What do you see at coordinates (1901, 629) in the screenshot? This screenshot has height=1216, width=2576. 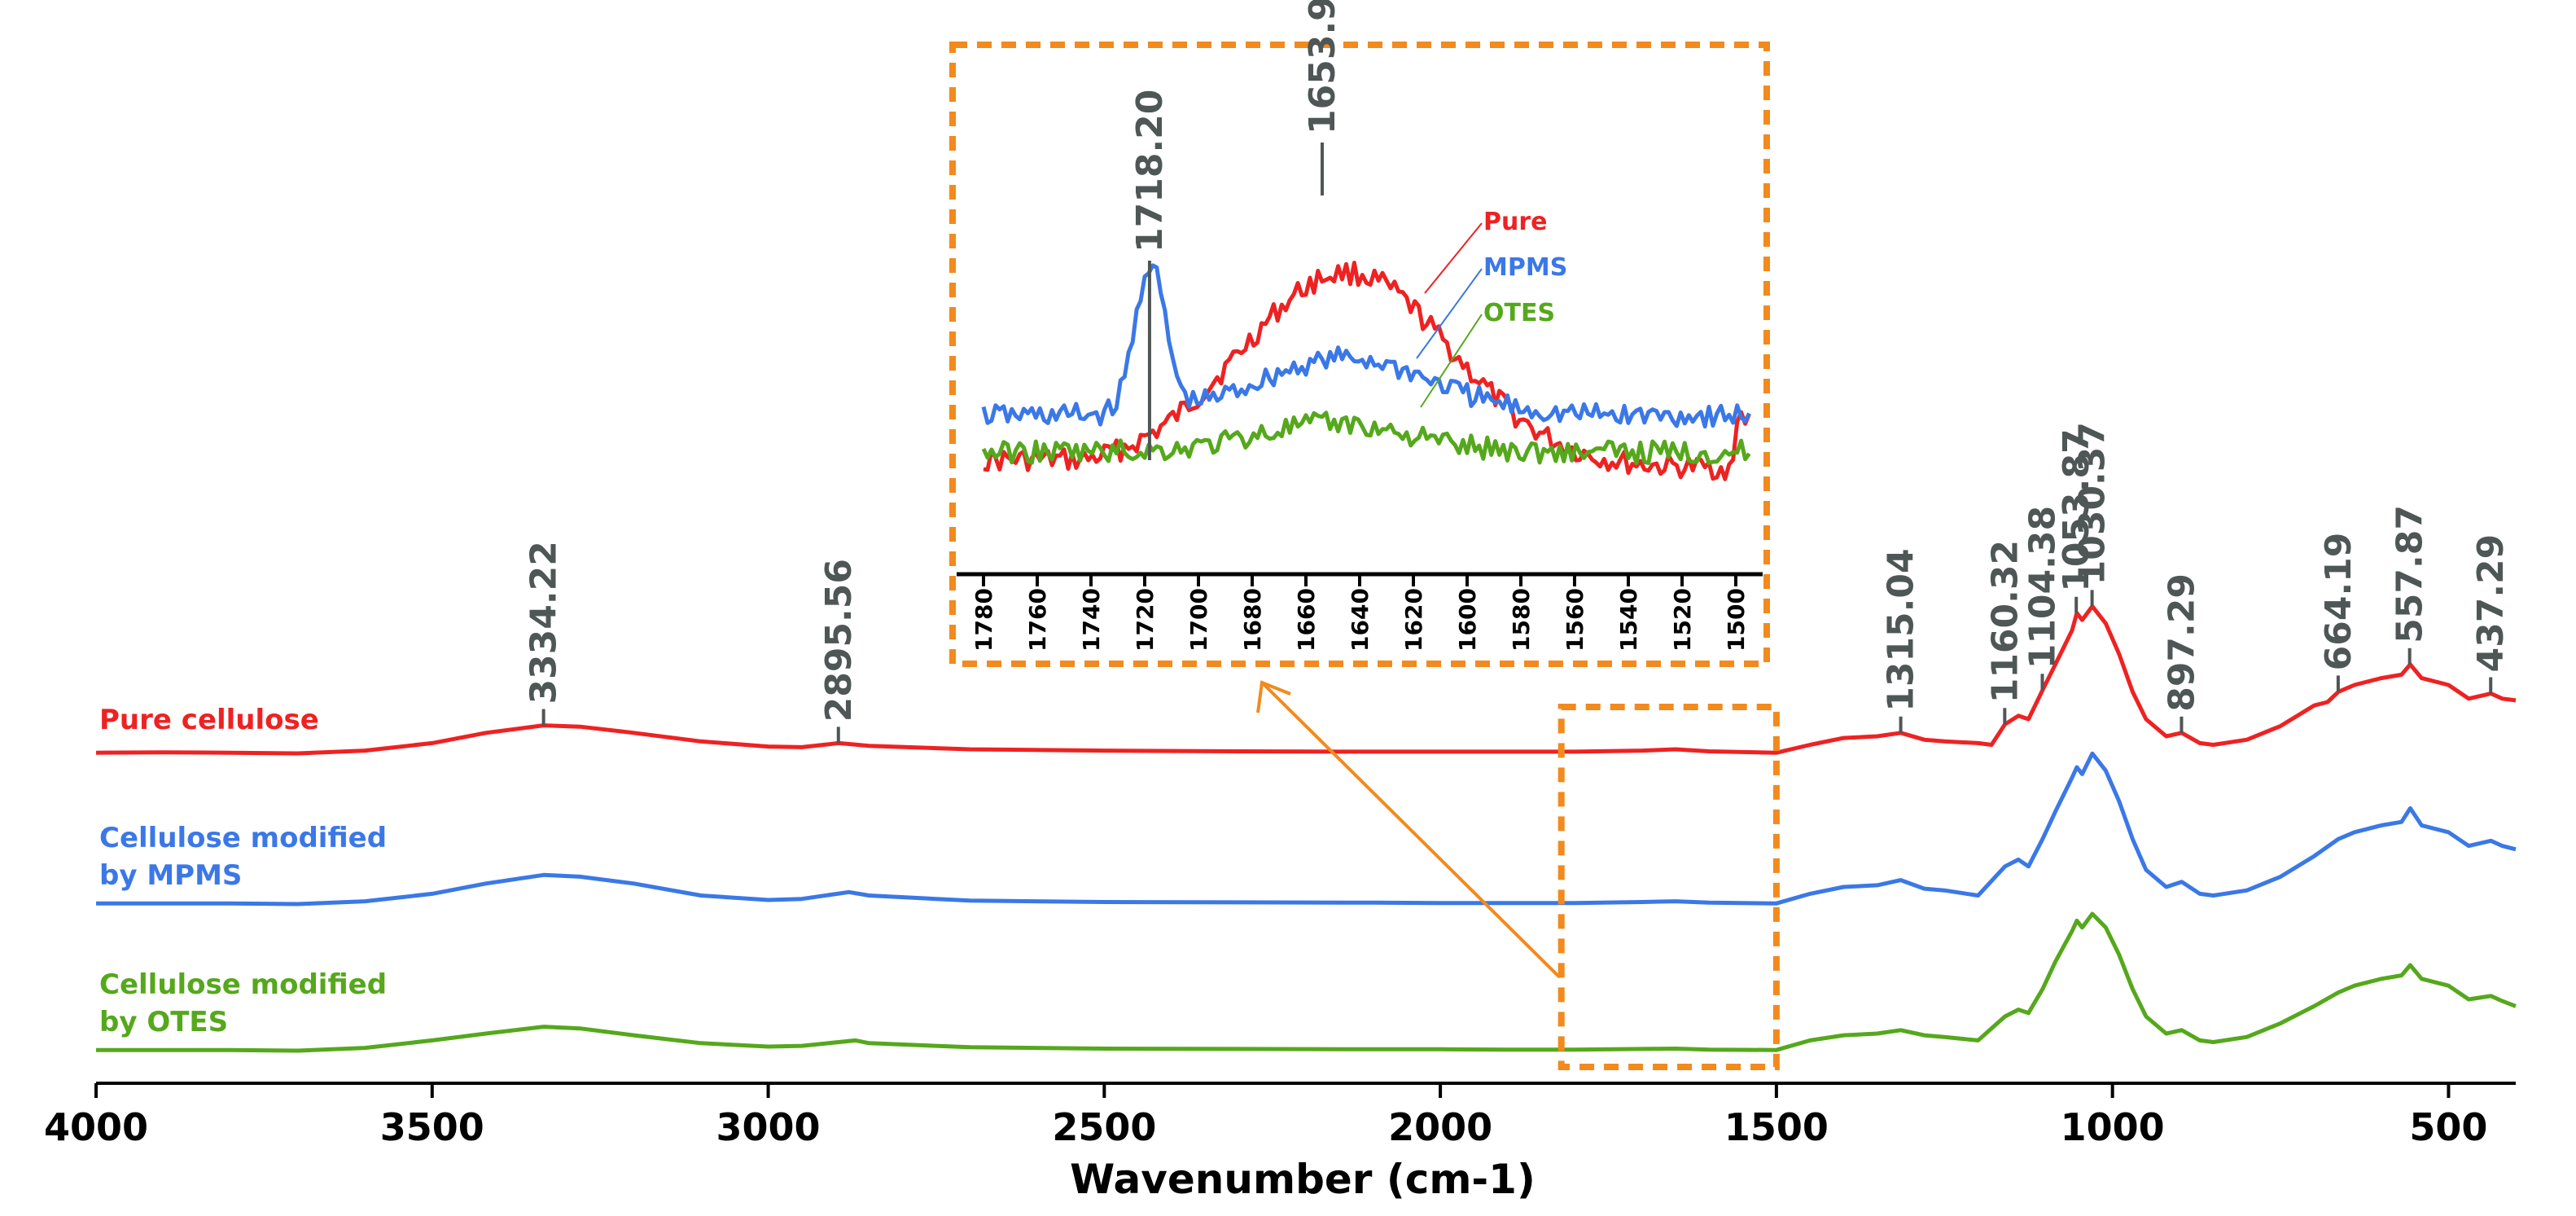 I see `peak-label: 1315.04` at bounding box center [1901, 629].